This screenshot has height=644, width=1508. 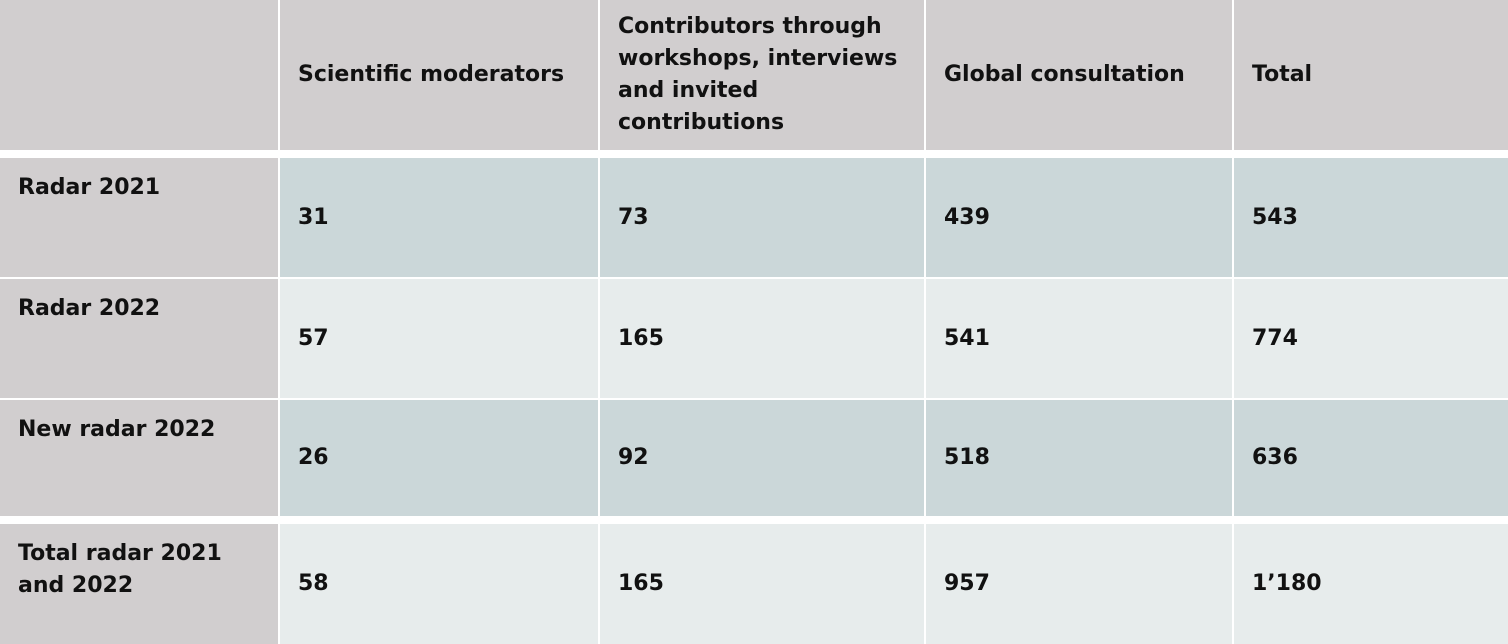 What do you see at coordinates (967, 338) in the screenshot?
I see `cell-text: 541` at bounding box center [967, 338].